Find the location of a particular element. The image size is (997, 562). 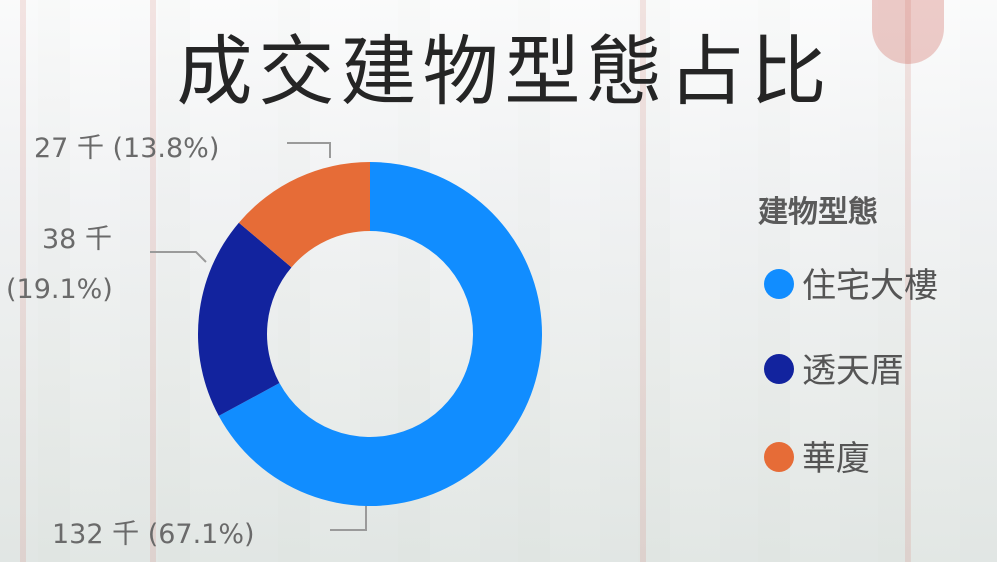

data-label-toutian-percent: (19.1%) is located at coordinates (59, 289).